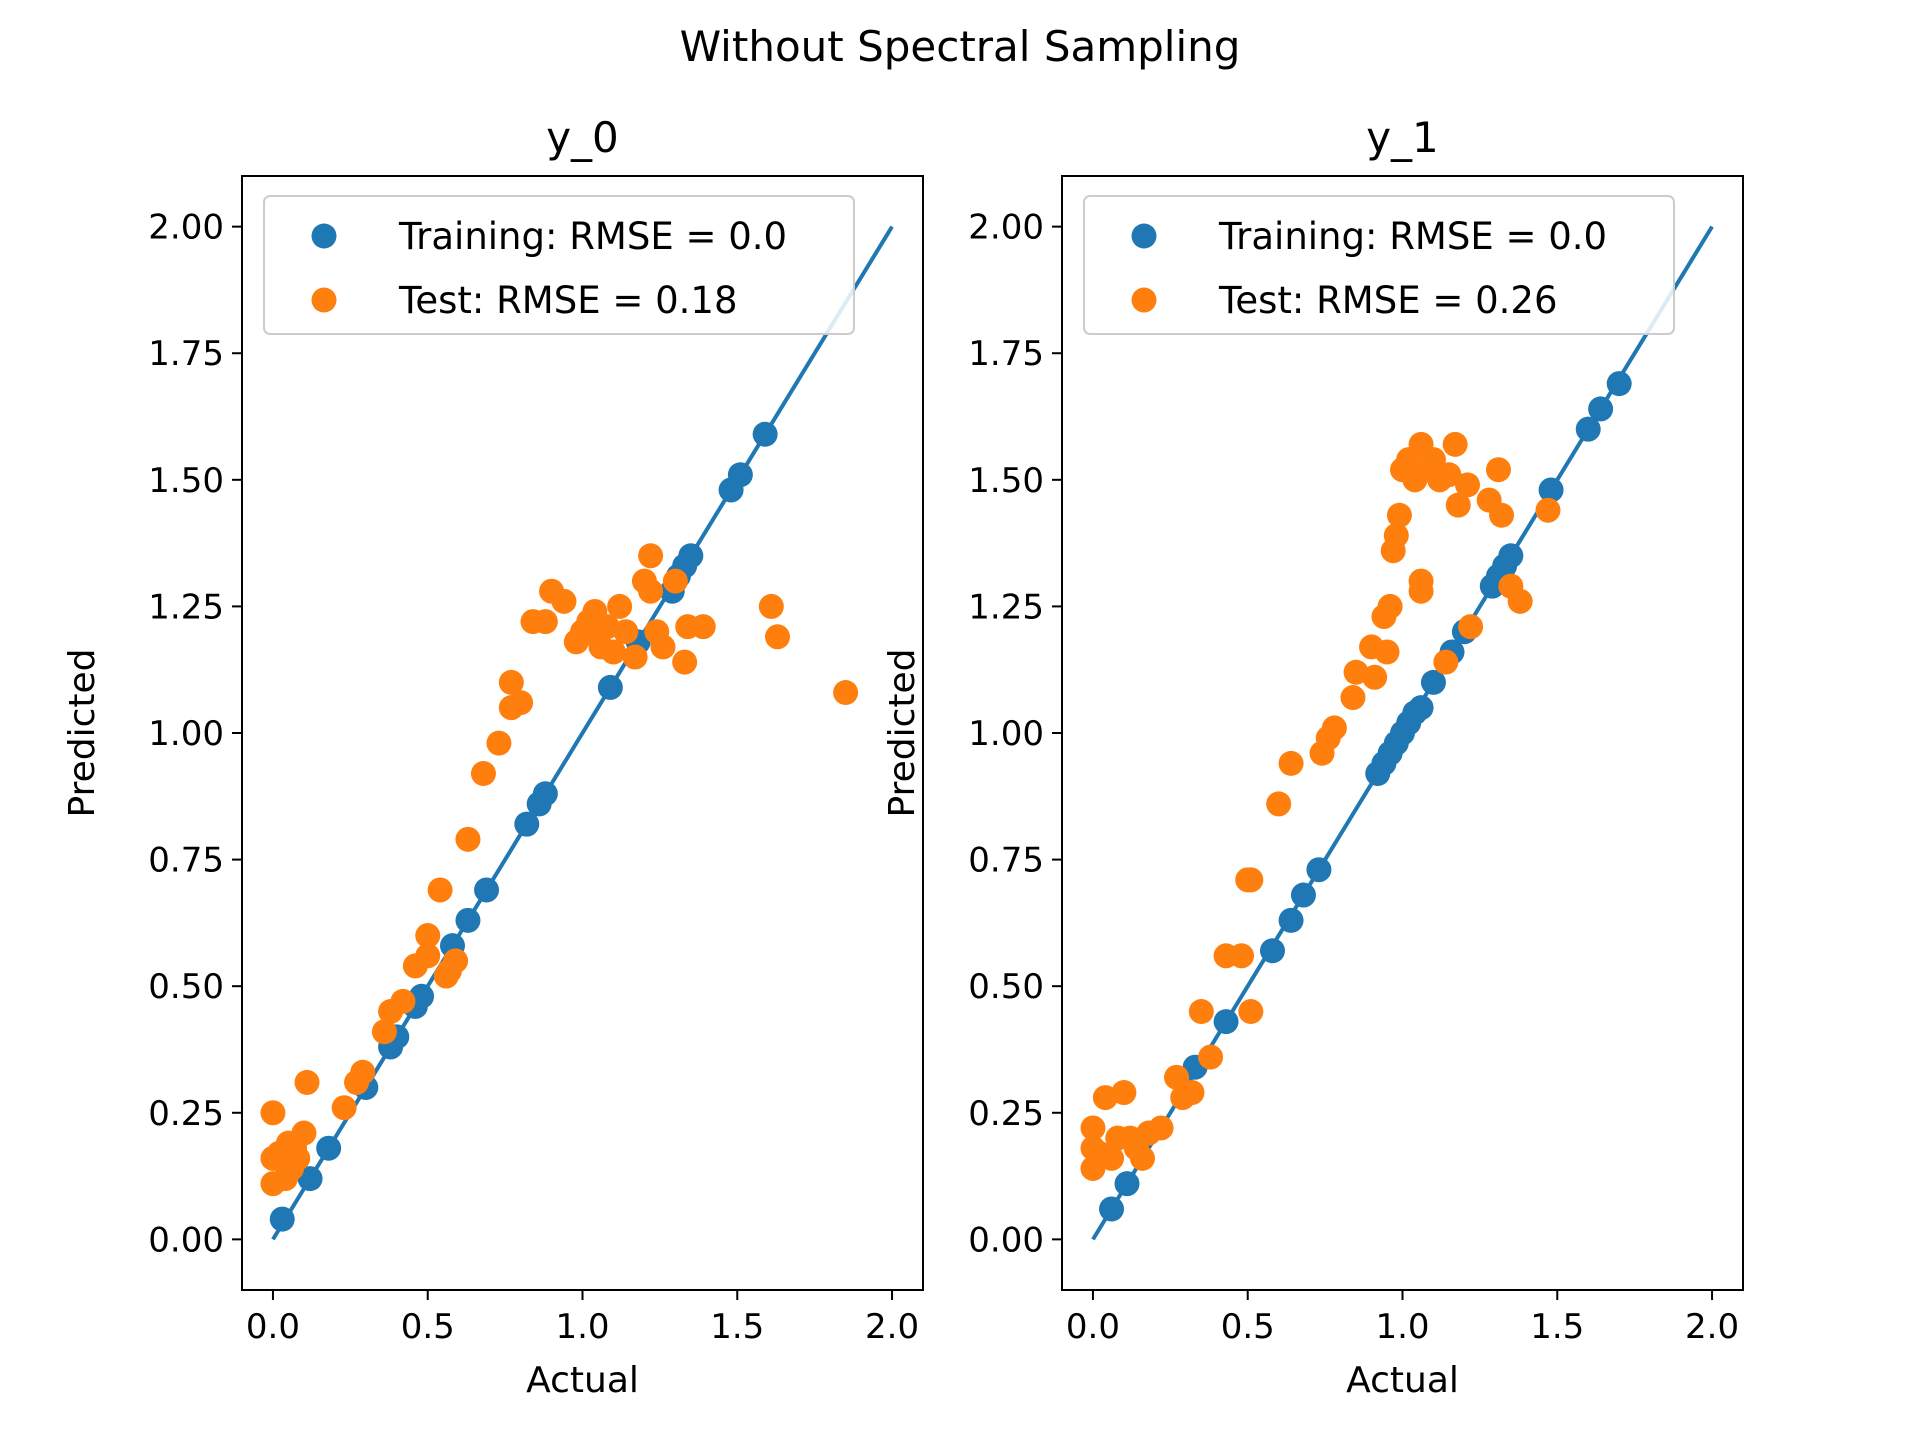  I want to click on y-tick-label: 0.75, so click(186, 861).